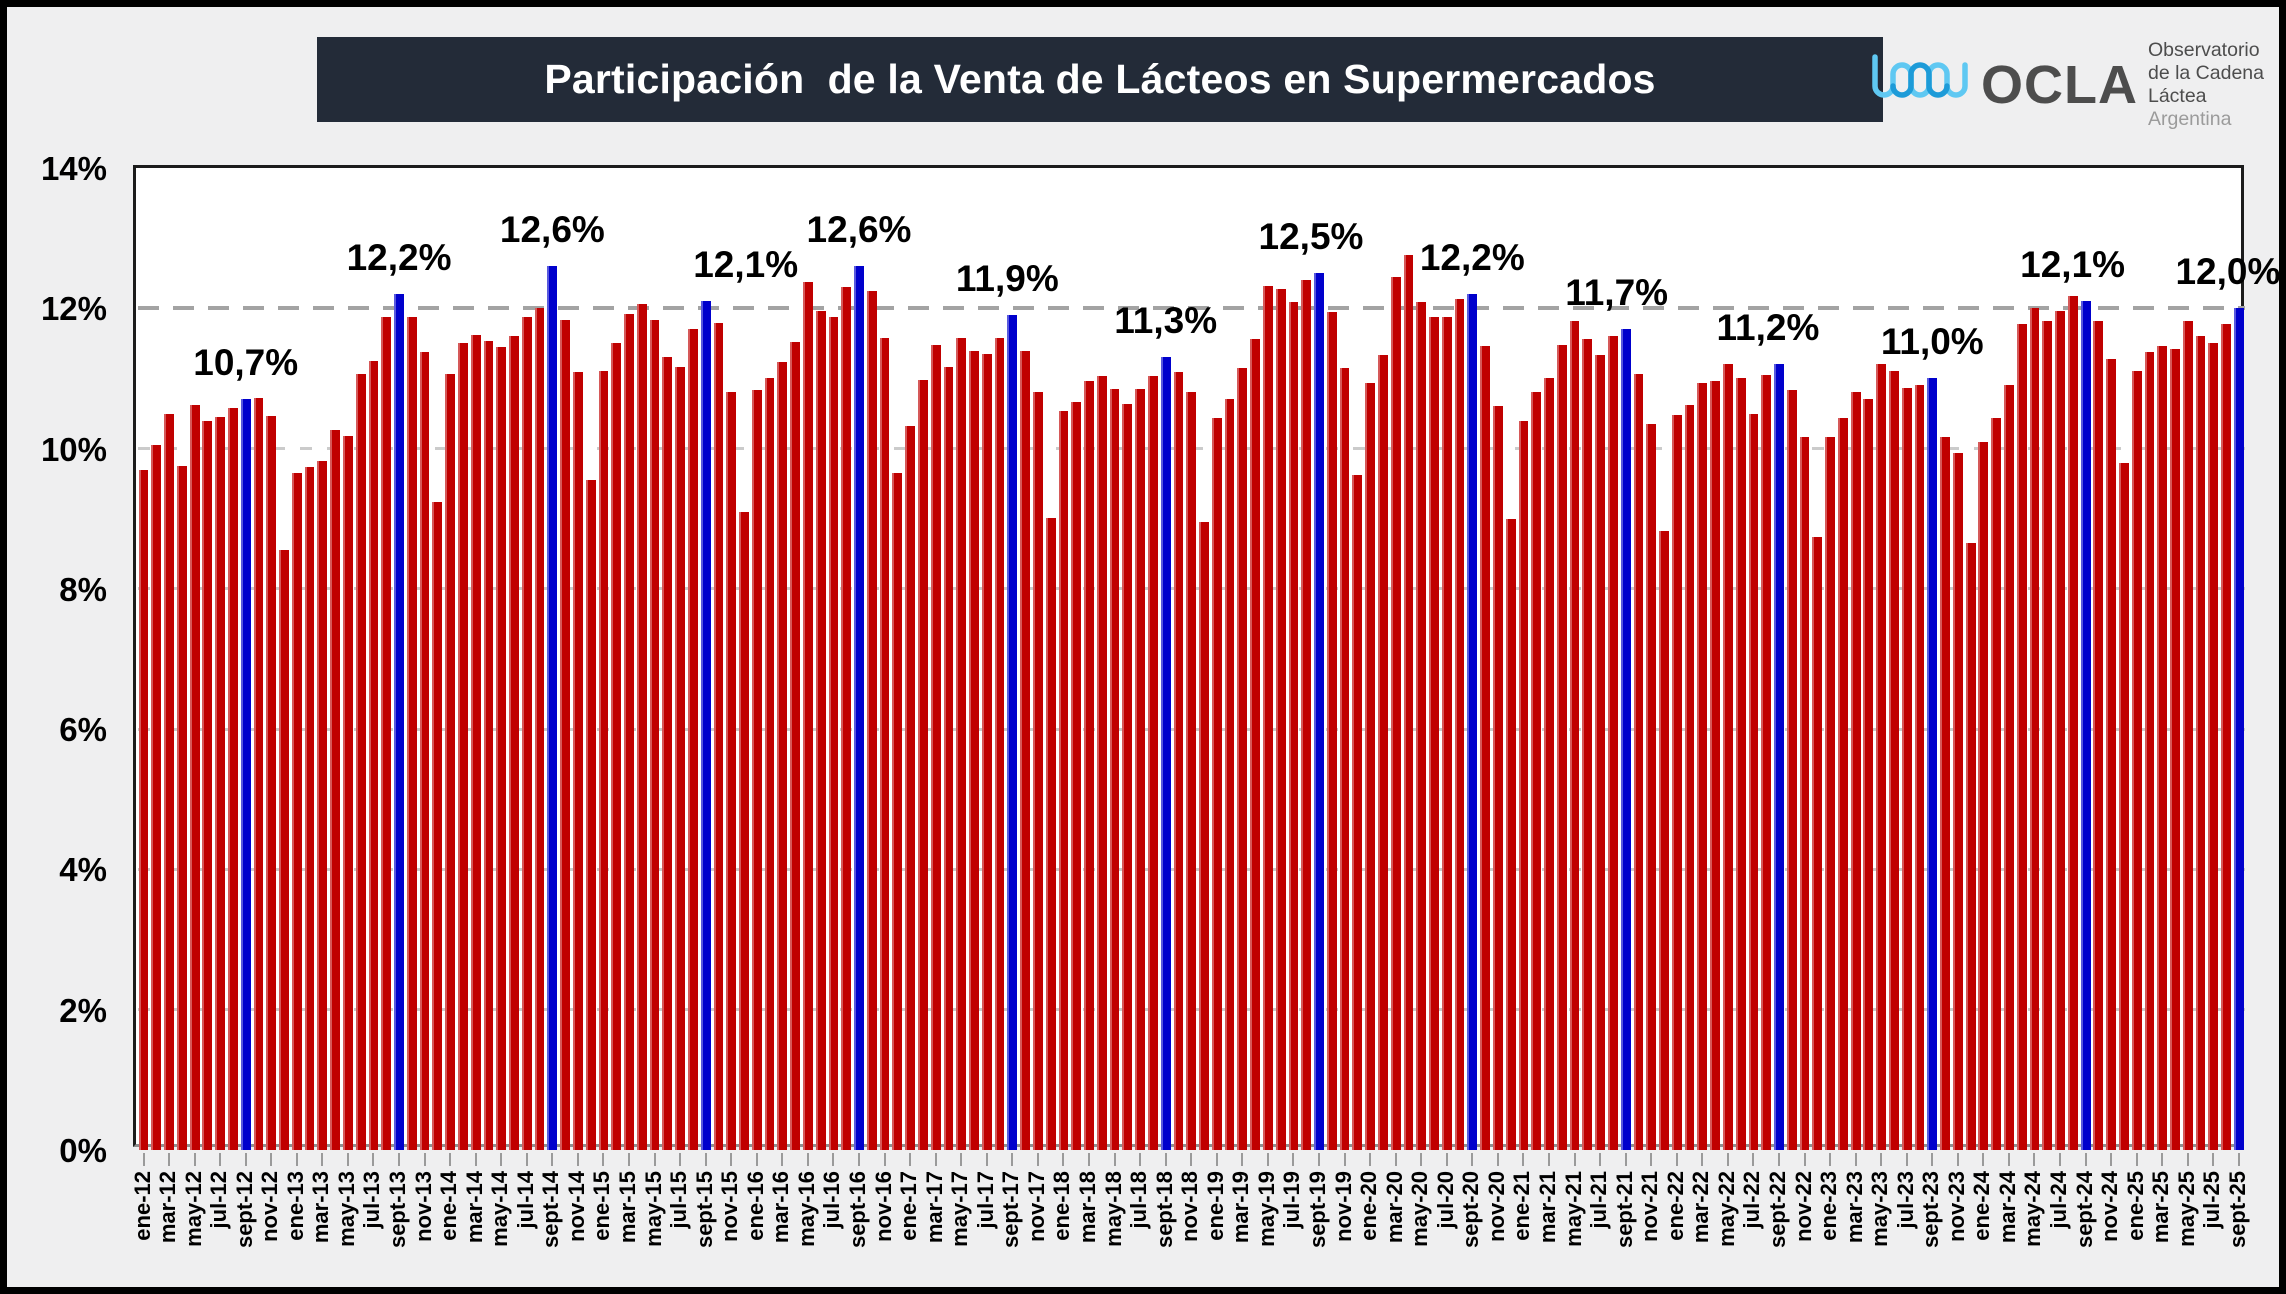 This screenshot has width=2286, height=1294. What do you see at coordinates (653, 1209) in the screenshot?
I see `x-axis-label: may-15` at bounding box center [653, 1209].